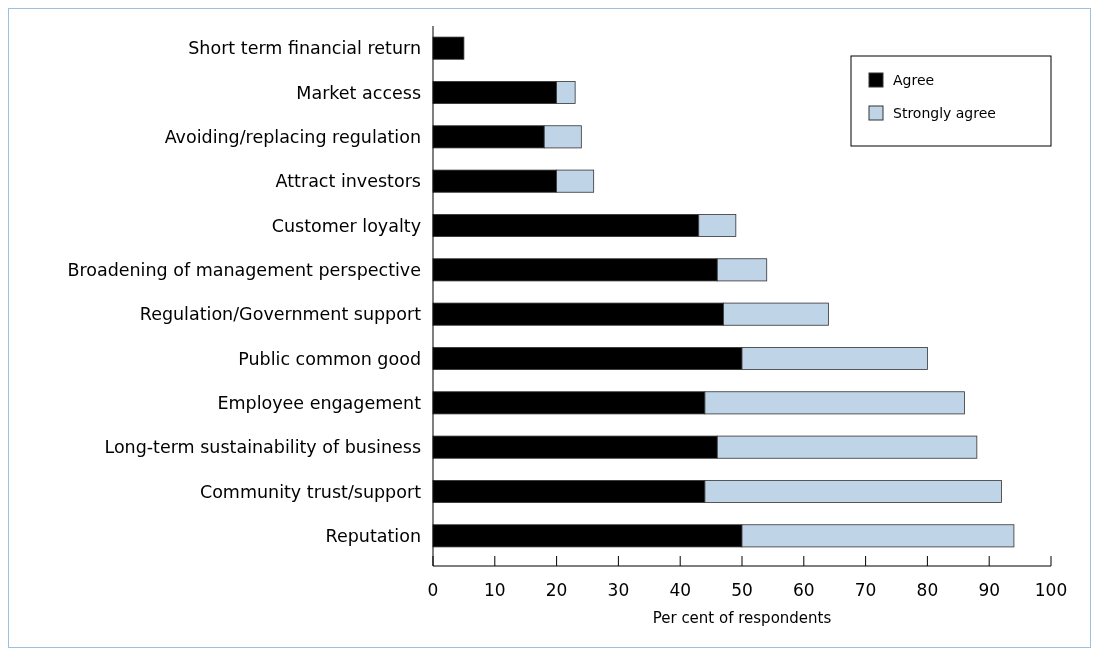 Image resolution: width=1099 pixels, height=655 pixels. I want to click on y-tick-label: Reputation, so click(373, 535).